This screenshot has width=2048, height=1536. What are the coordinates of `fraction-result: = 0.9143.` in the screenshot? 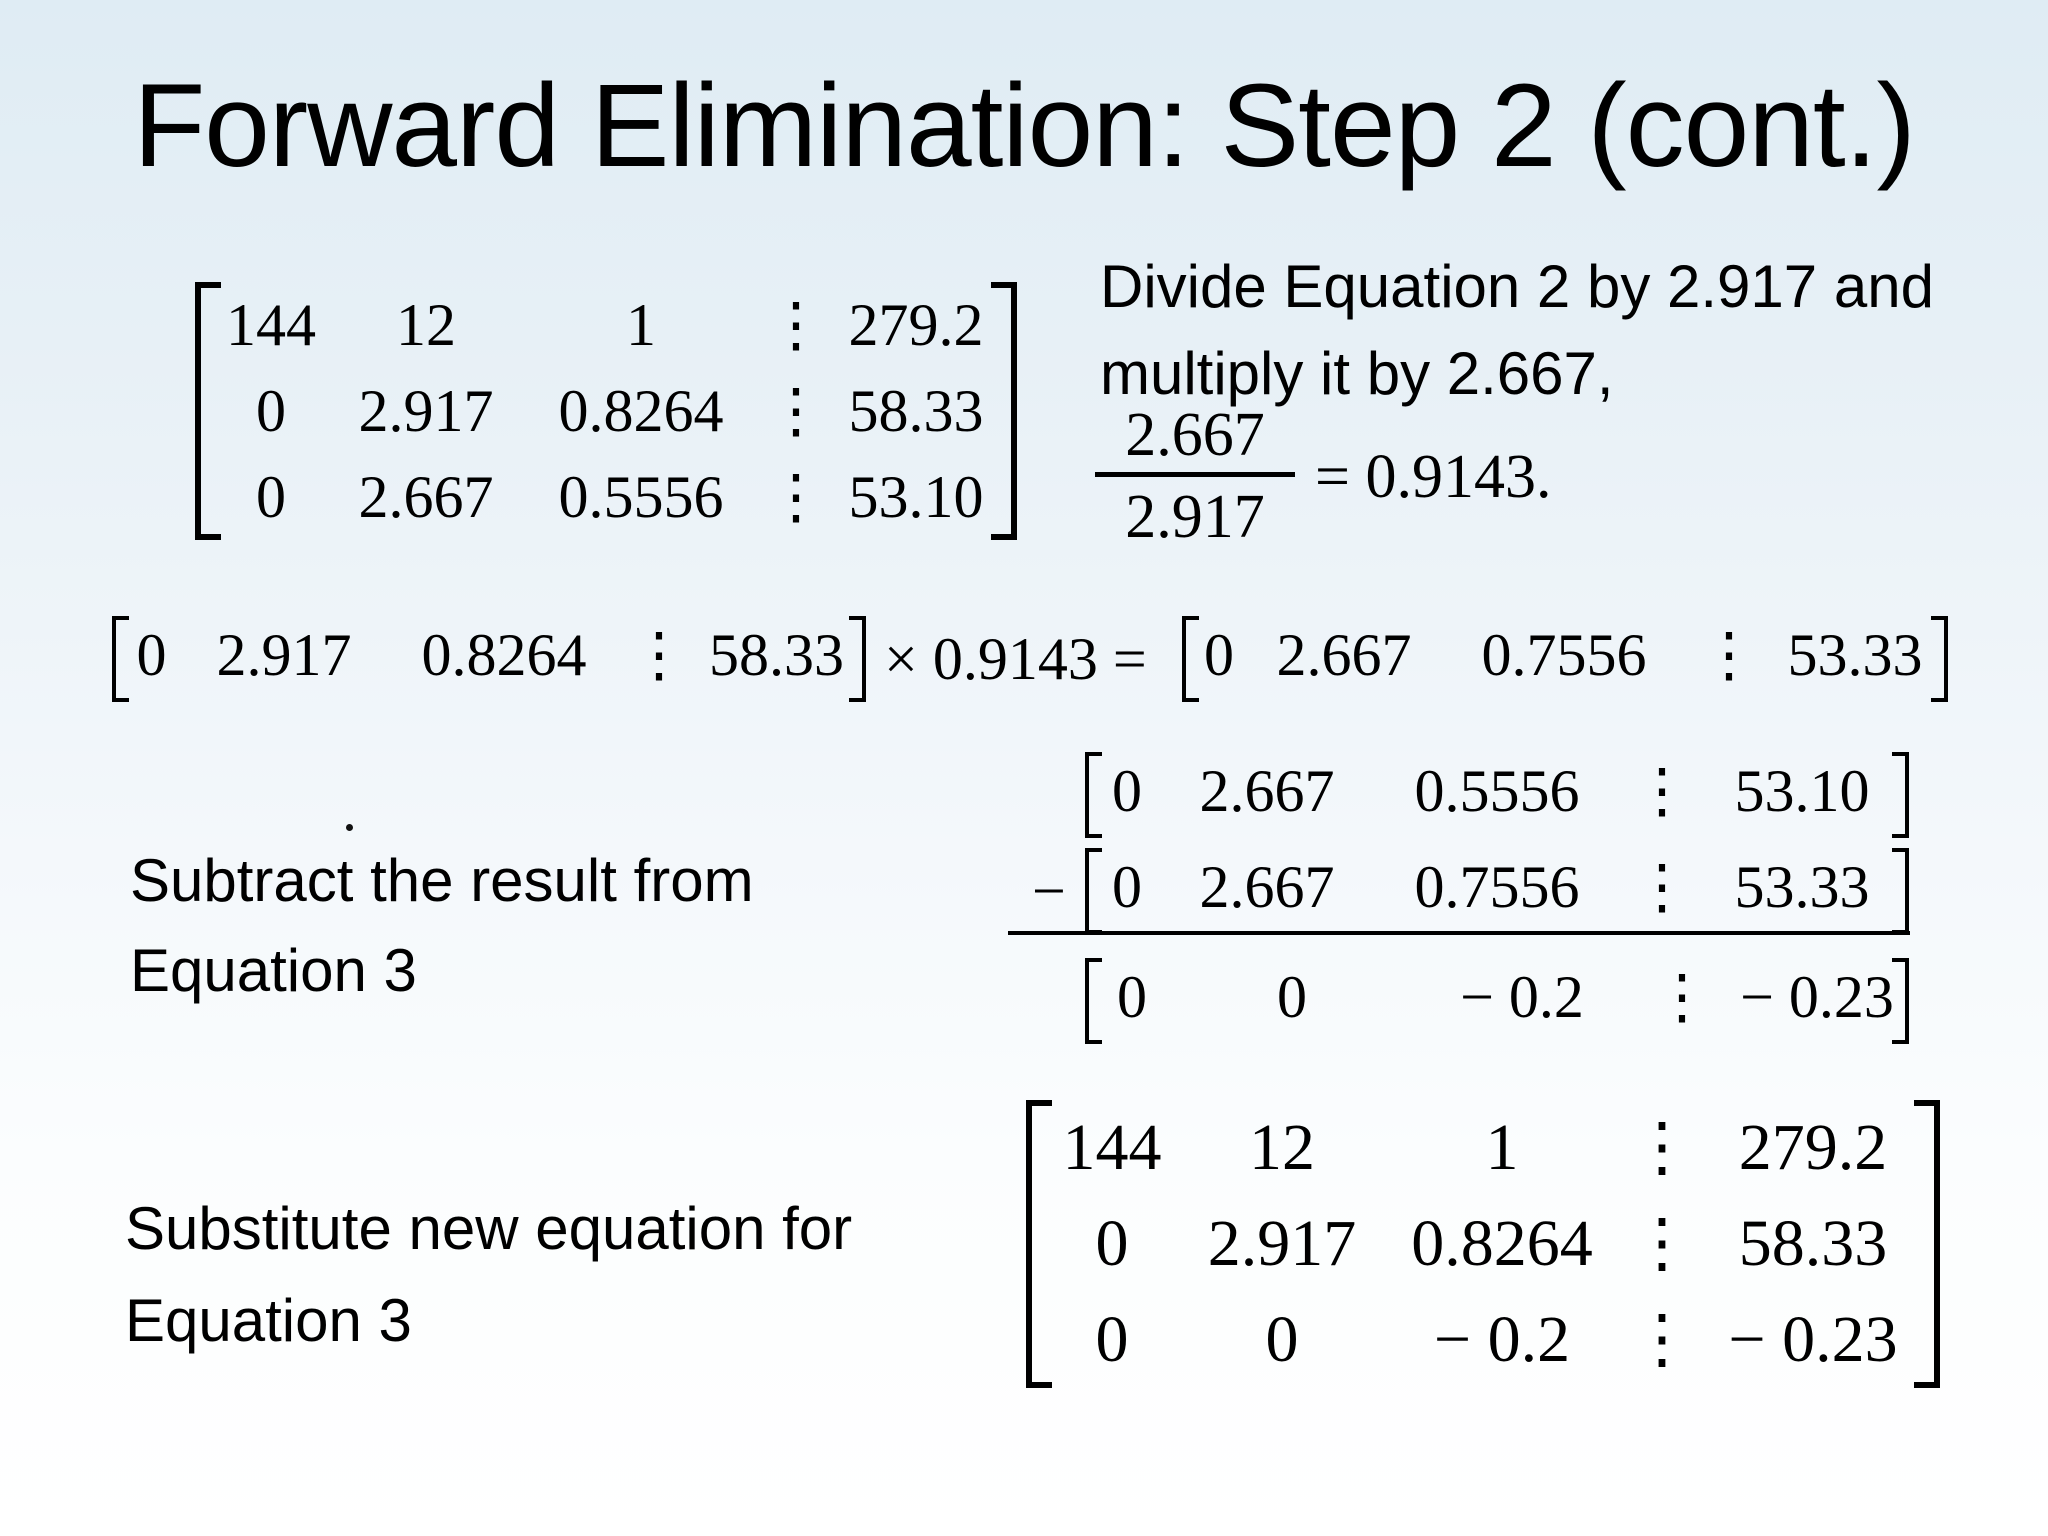 It's located at (1433, 477).